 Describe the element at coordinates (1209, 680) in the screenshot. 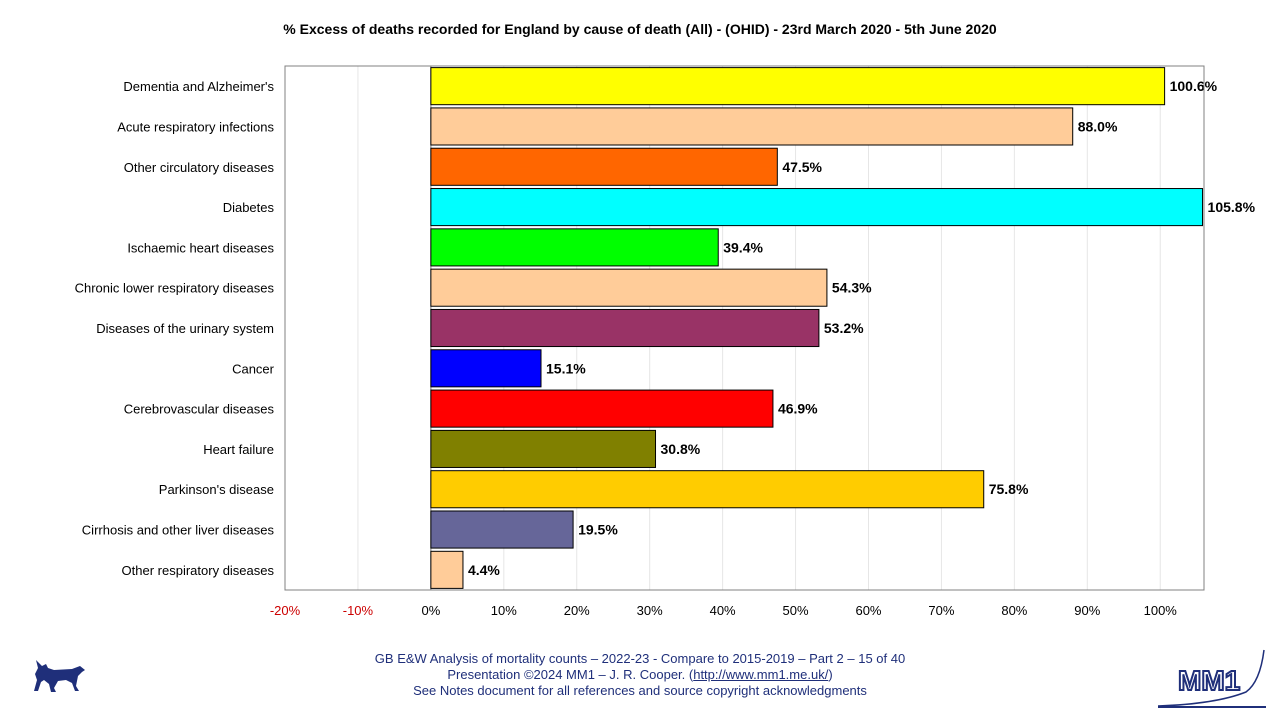

I see `logo-text: MM1` at that location.